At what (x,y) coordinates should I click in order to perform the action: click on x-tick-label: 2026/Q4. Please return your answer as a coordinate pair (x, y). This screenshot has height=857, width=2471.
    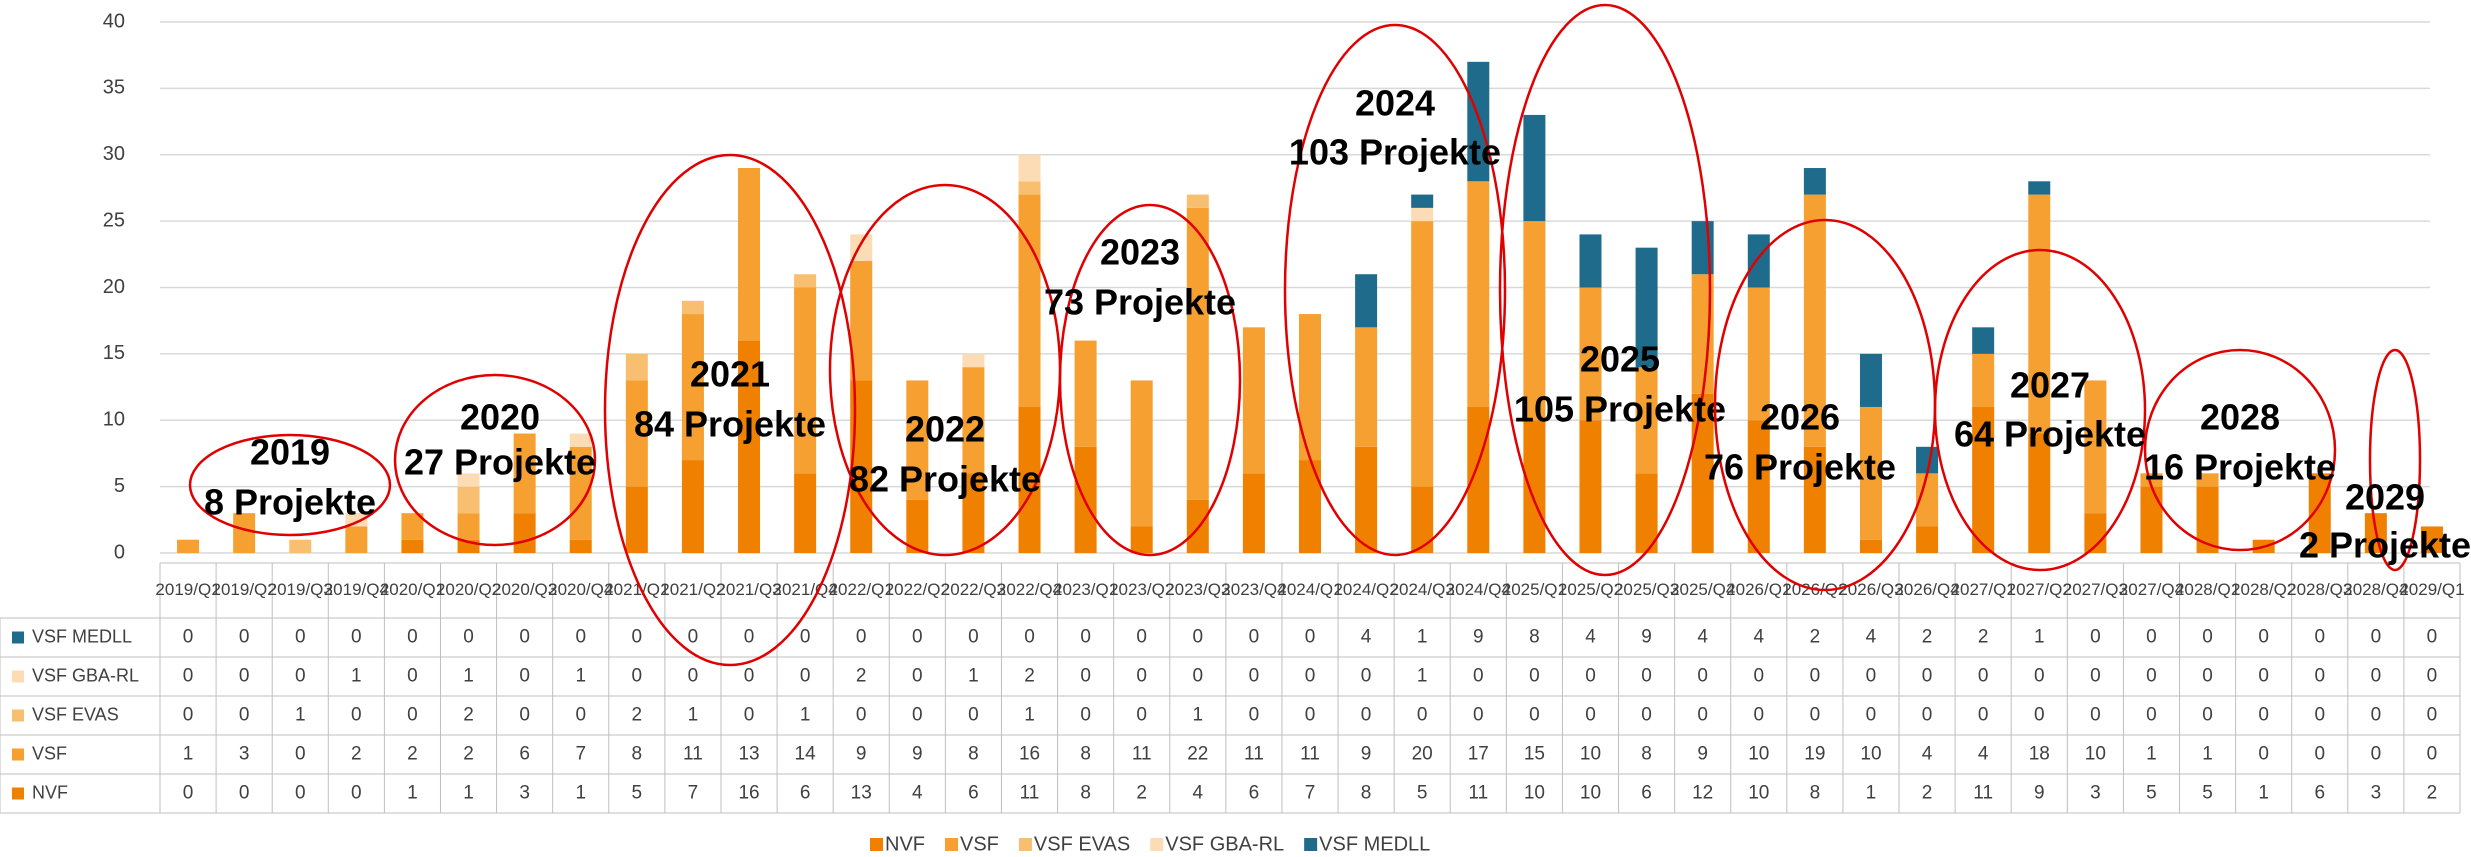
    Looking at the image, I should click on (1926, 589).